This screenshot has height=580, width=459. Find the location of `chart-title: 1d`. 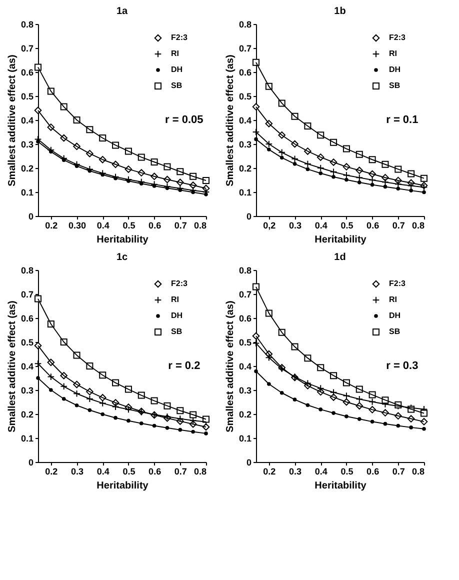

chart-title: 1d is located at coordinates (340, 257).